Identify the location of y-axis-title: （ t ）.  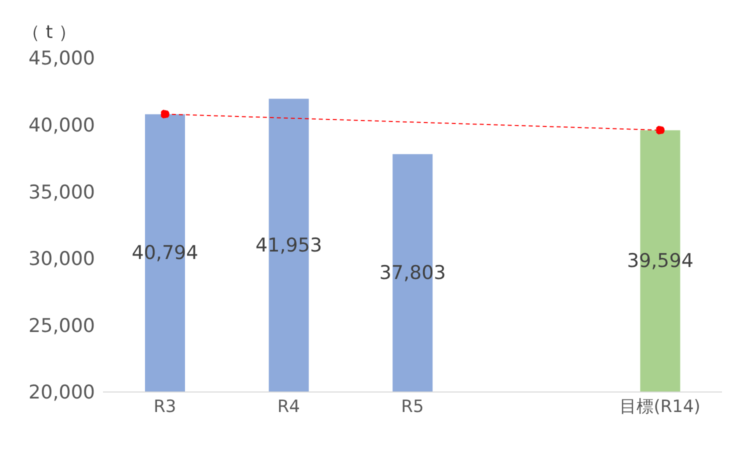
(49, 32).